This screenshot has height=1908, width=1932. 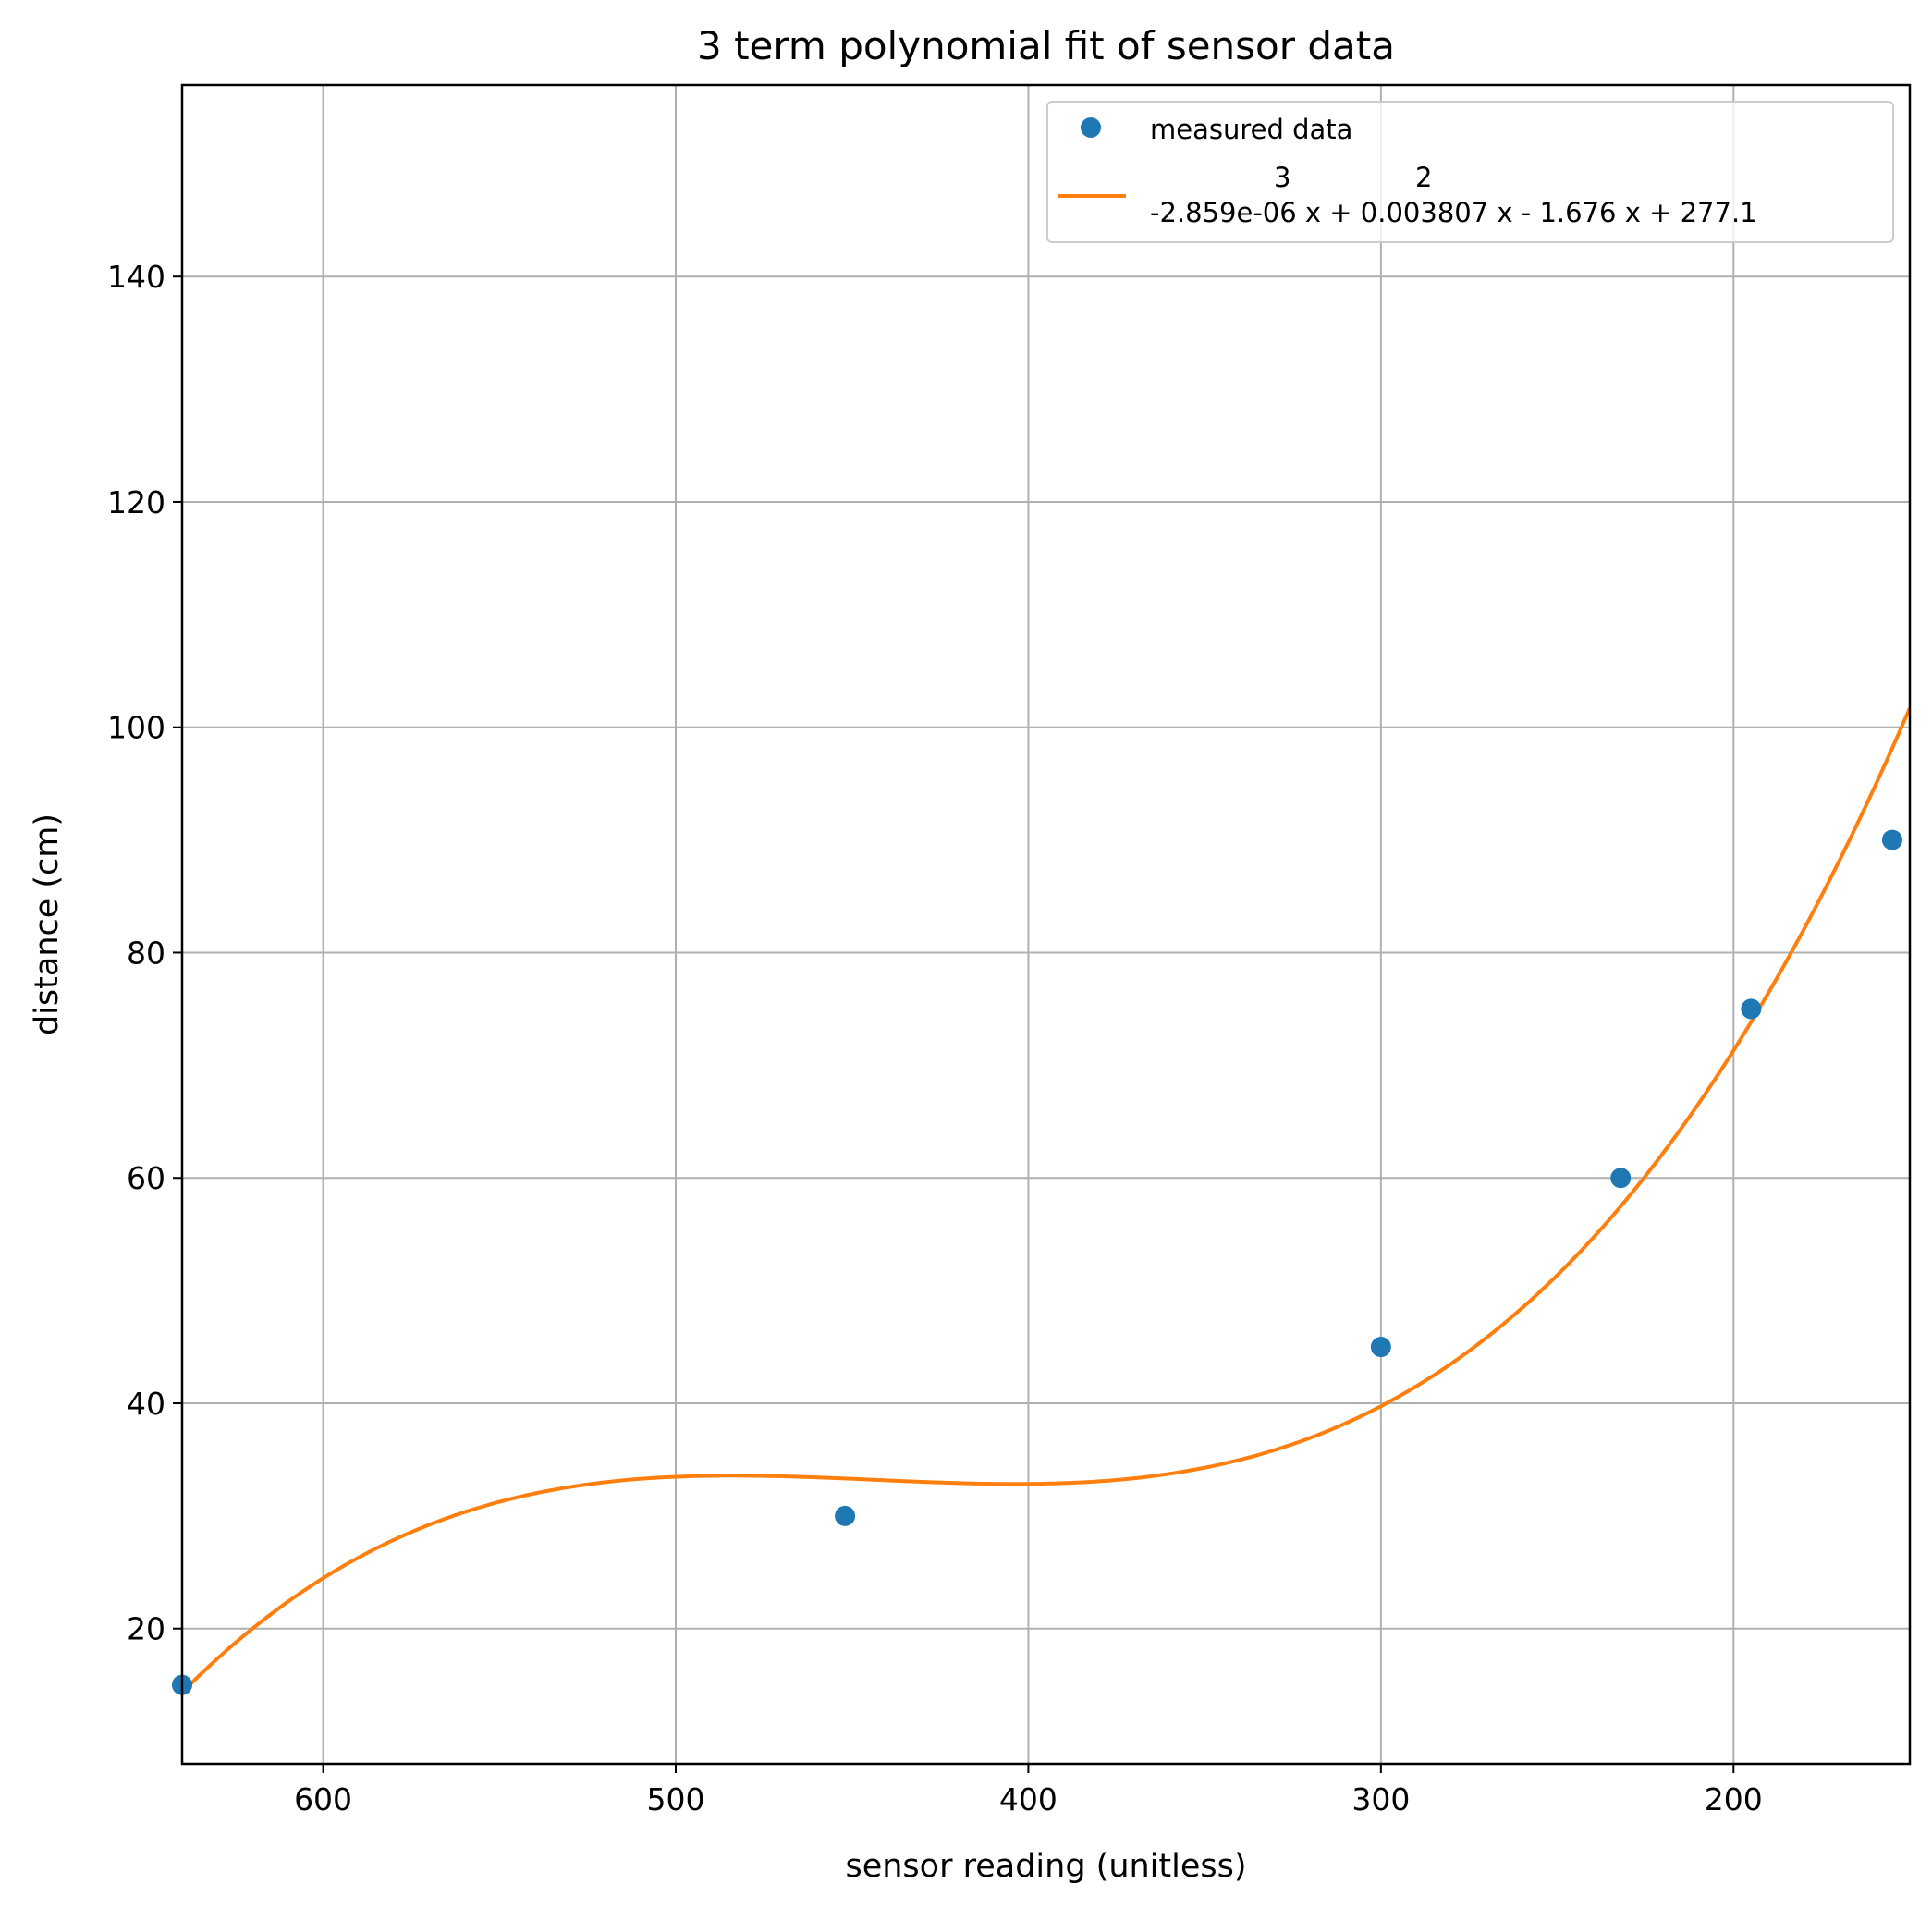 What do you see at coordinates (1734, 1799) in the screenshot?
I see `x-tick-label: 200` at bounding box center [1734, 1799].